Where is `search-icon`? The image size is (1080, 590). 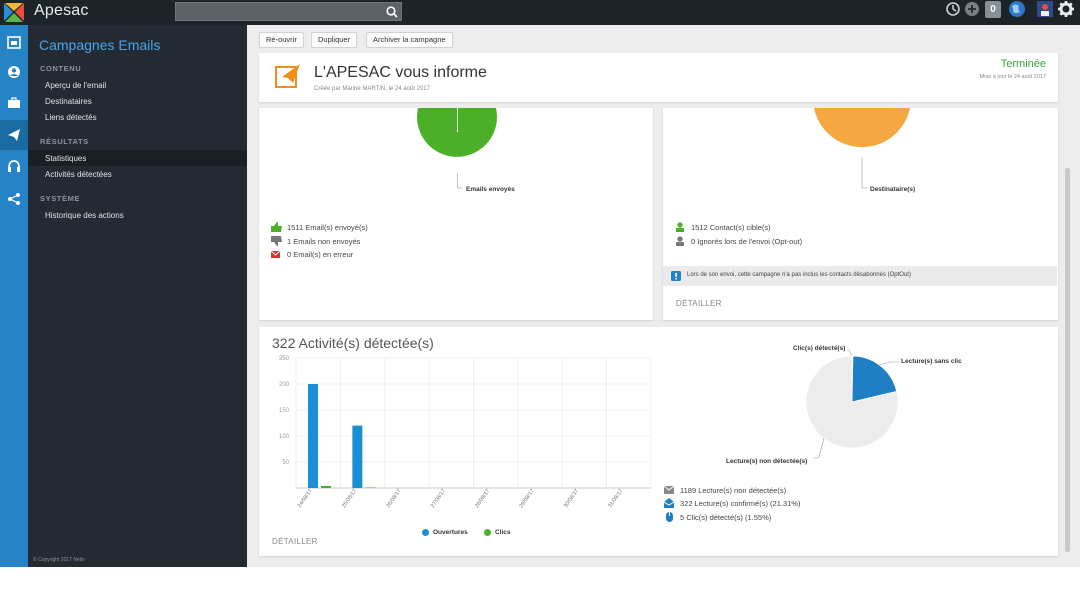
search-icon is located at coordinates (392, 12).